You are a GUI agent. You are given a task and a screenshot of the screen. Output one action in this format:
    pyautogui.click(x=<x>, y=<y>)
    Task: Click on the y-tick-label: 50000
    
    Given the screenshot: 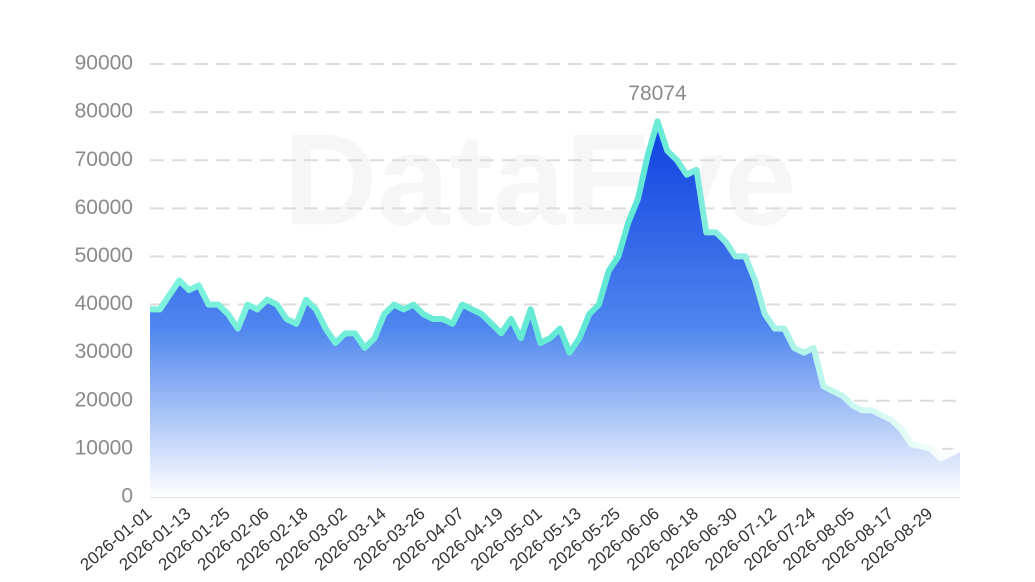 What is the action you would take?
    pyautogui.click(x=104, y=255)
    